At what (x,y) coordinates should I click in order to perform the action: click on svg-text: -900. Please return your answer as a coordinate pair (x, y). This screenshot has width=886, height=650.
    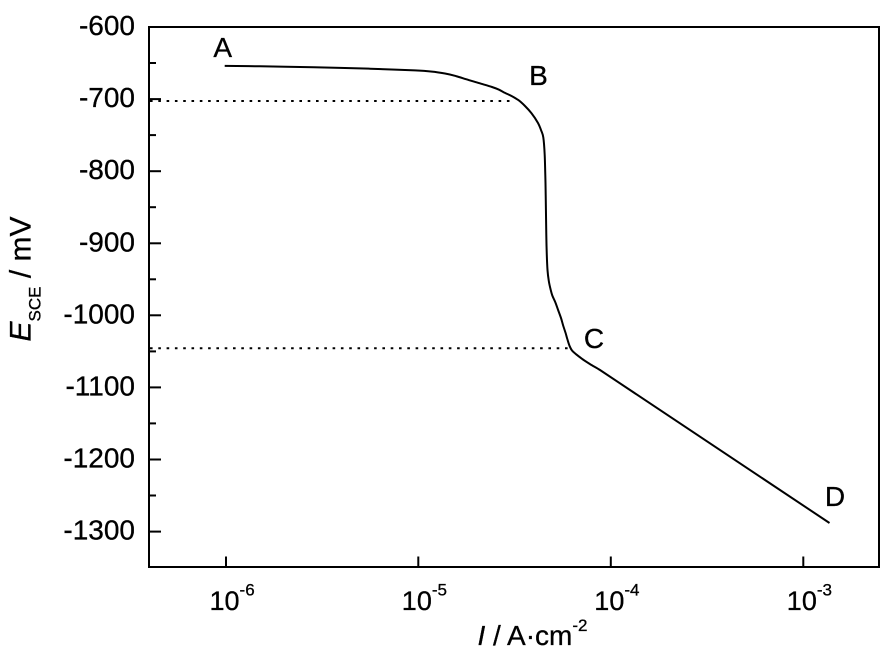
    Looking at the image, I should click on (107, 241).